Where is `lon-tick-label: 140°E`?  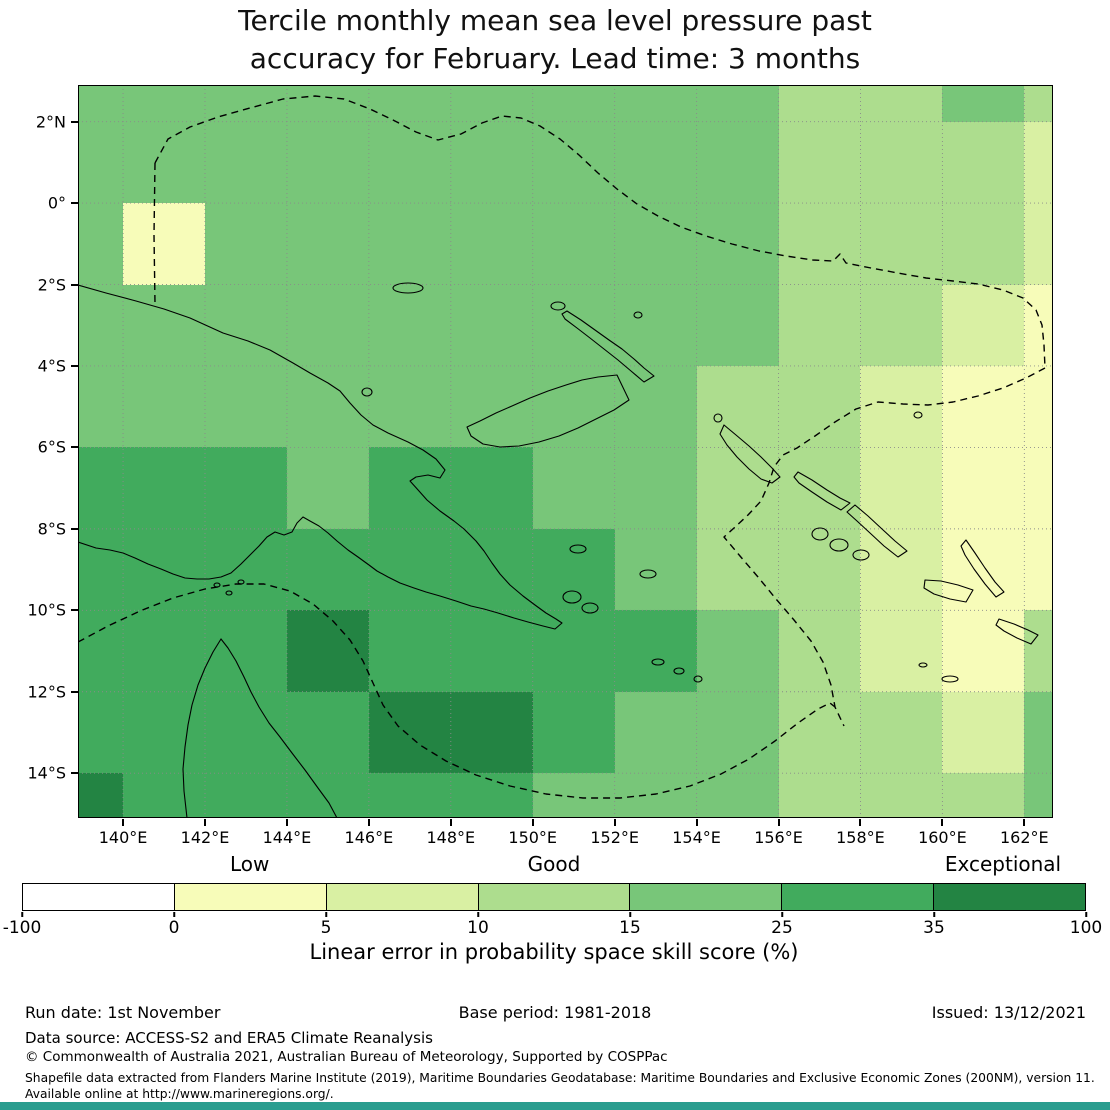 lon-tick-label: 140°E is located at coordinates (123, 837).